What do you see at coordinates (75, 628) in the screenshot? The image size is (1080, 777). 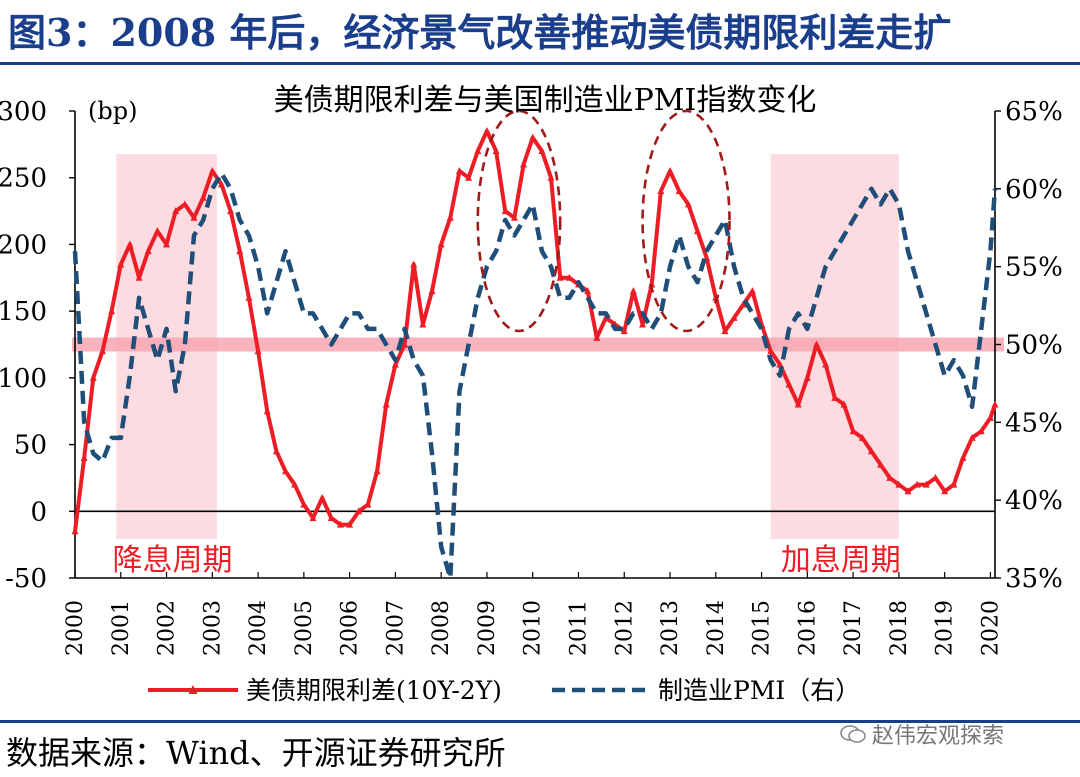 I see `x-tick-label: 2000` at bounding box center [75, 628].